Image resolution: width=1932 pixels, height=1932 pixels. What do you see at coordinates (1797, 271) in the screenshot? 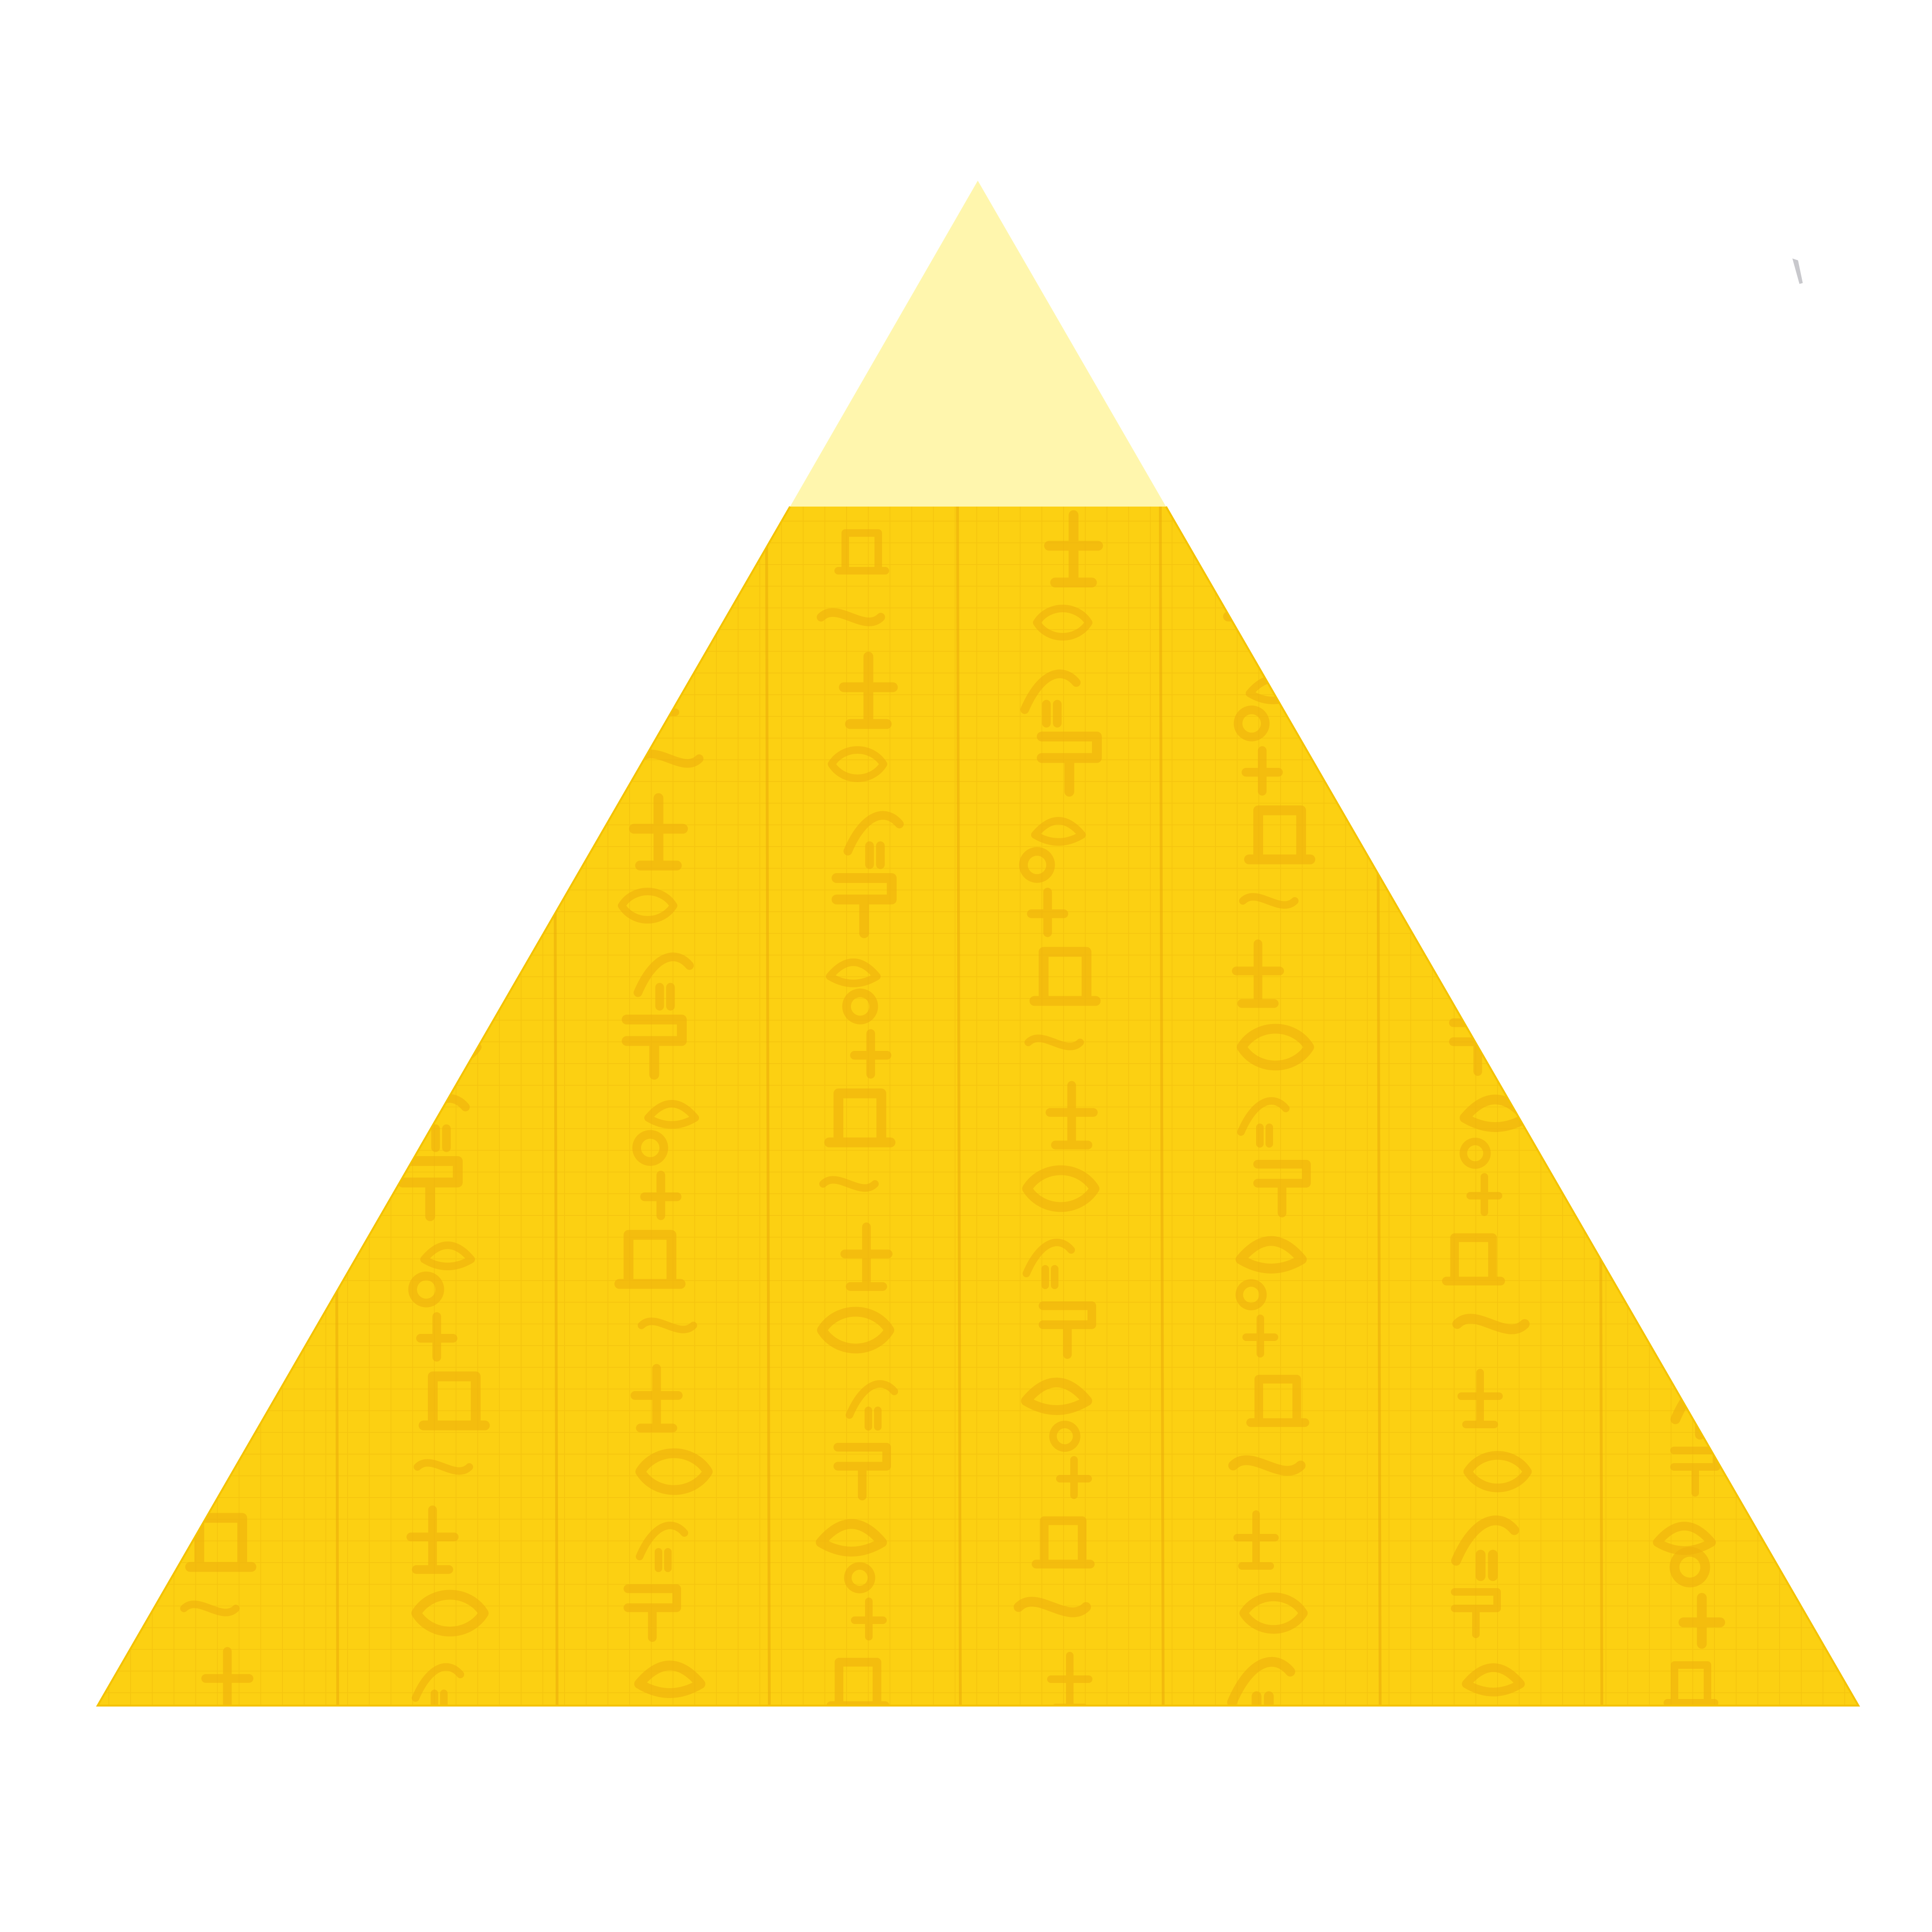
I see `corner-mark-icon` at bounding box center [1797, 271].